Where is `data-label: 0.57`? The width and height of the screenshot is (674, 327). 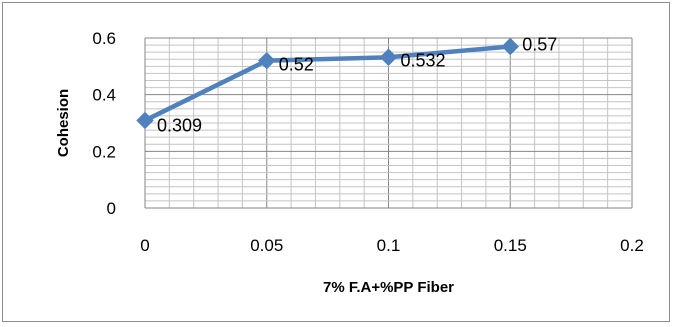
data-label: 0.57 is located at coordinates (539, 45).